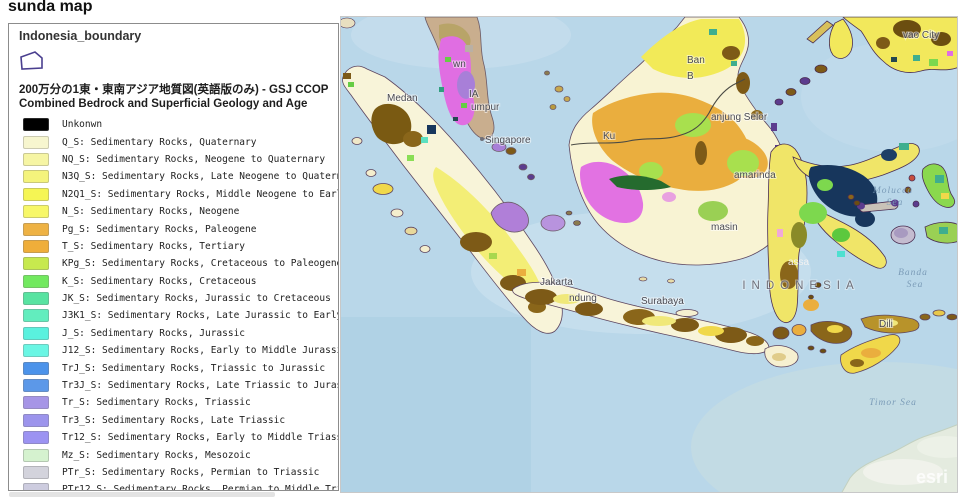  I want to click on sea-label-molucca: Molucca, so click(892, 191).